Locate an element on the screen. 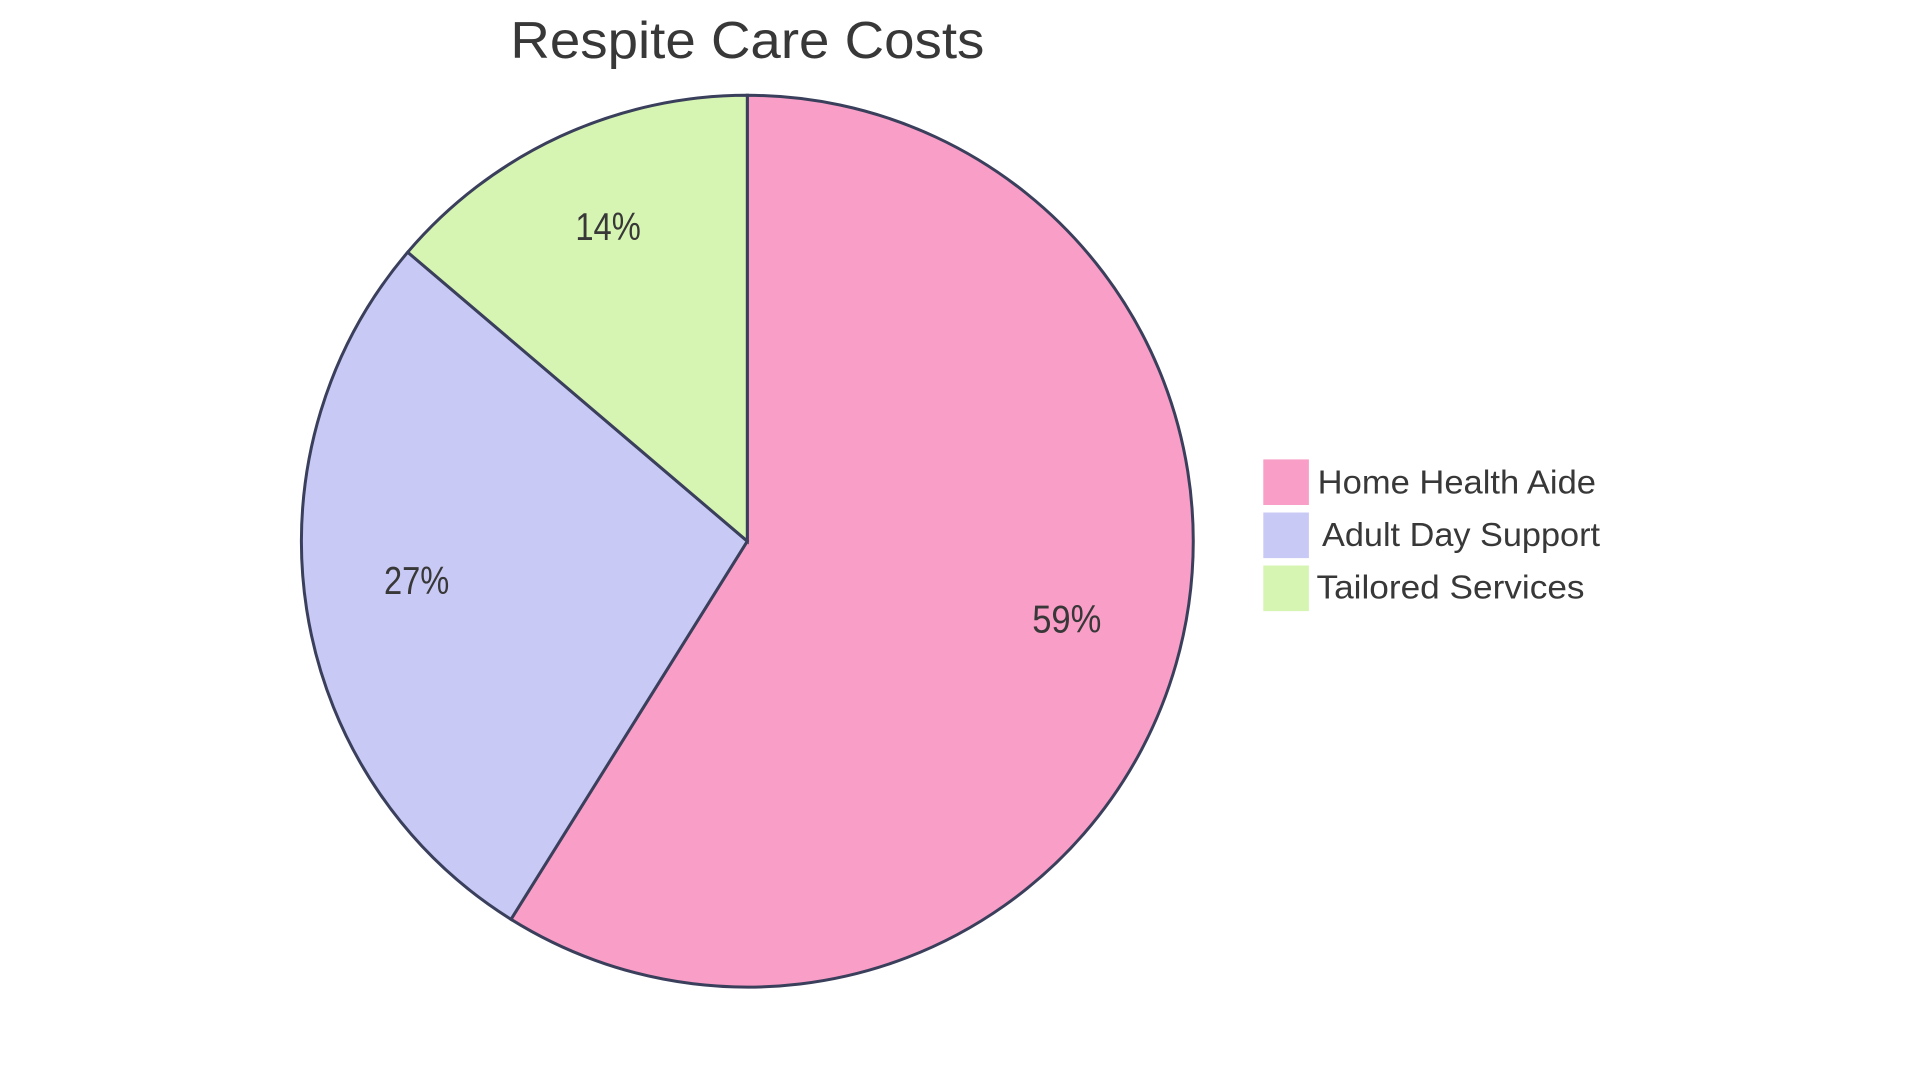  svg-text: 59% is located at coordinates (1066, 619).